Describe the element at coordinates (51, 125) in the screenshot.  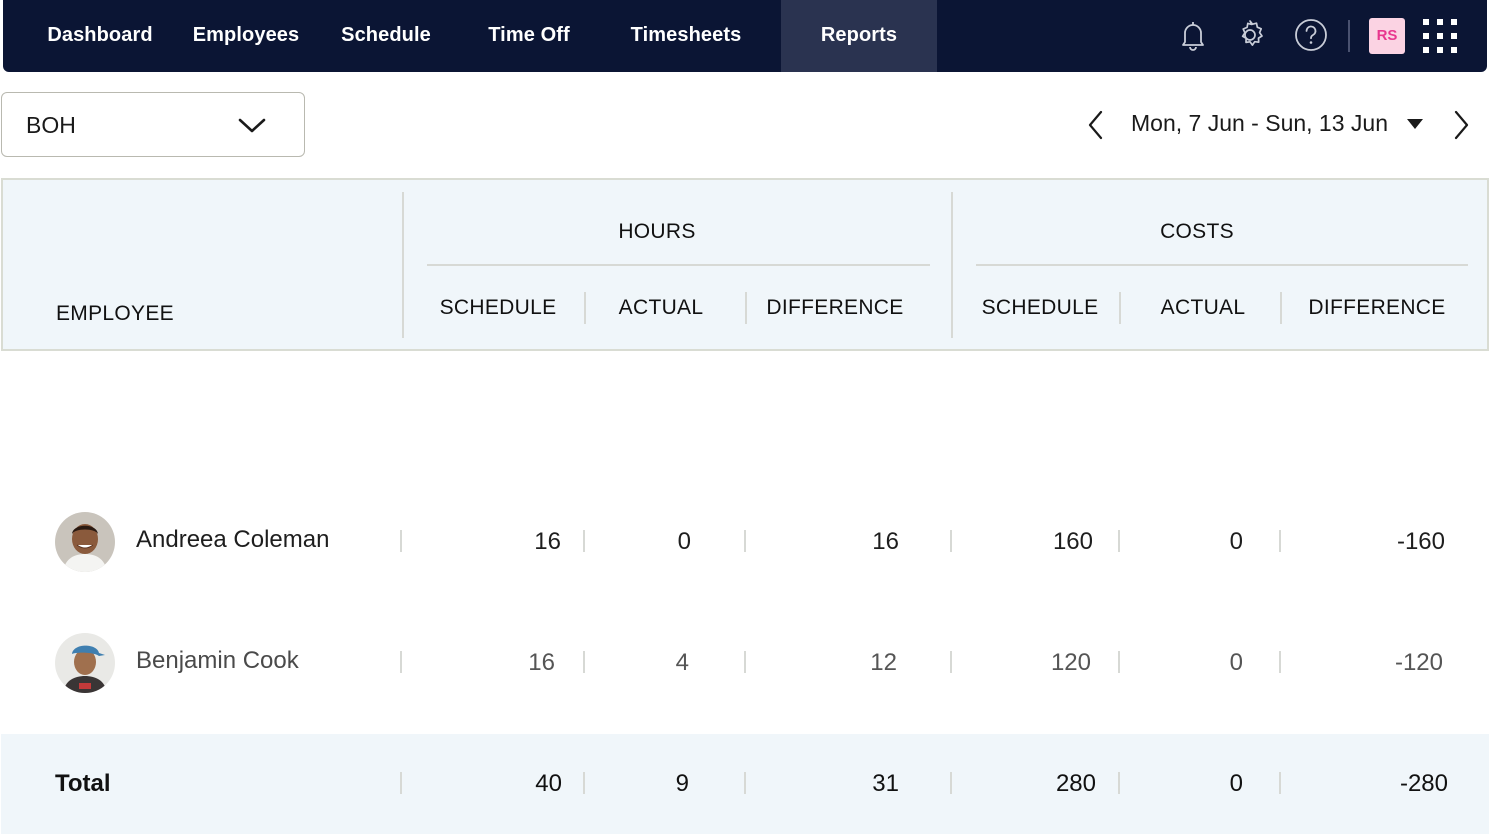
I see `department-value: BOH` at that location.